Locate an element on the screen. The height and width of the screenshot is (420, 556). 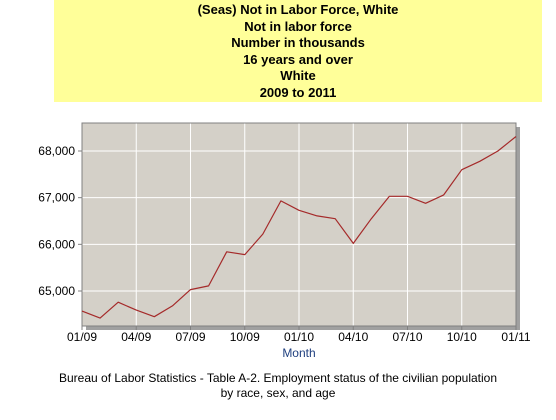
chart-title-line-3: Number in thousands is located at coordinates (298, 42).